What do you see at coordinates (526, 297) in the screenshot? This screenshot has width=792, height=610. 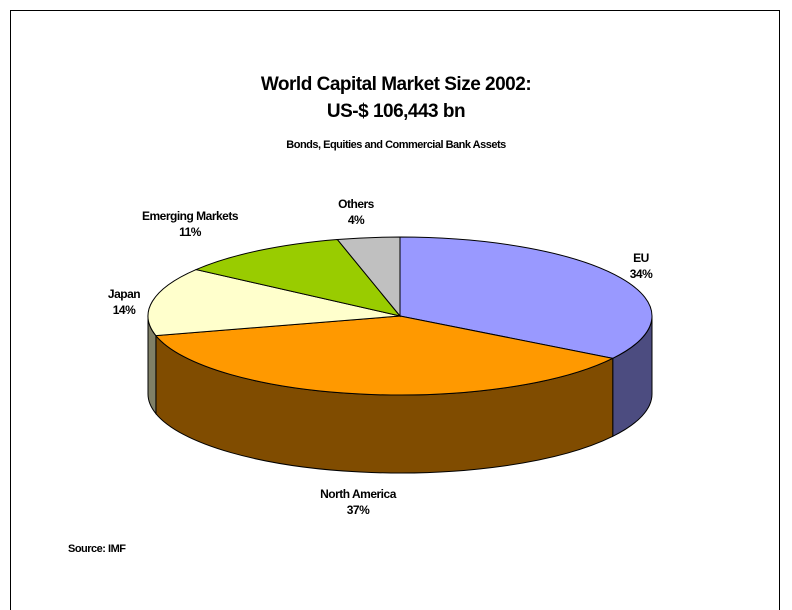 I see `slice-eu` at bounding box center [526, 297].